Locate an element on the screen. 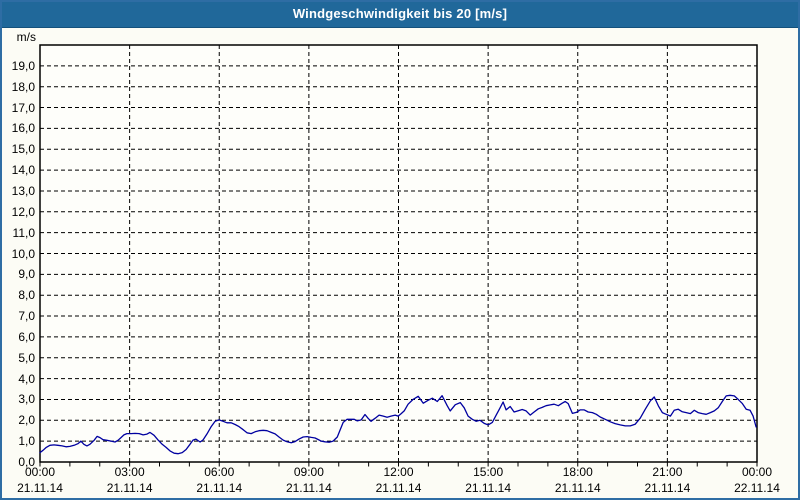  x-tick-date-18: 21.11.14 is located at coordinates (577, 488).